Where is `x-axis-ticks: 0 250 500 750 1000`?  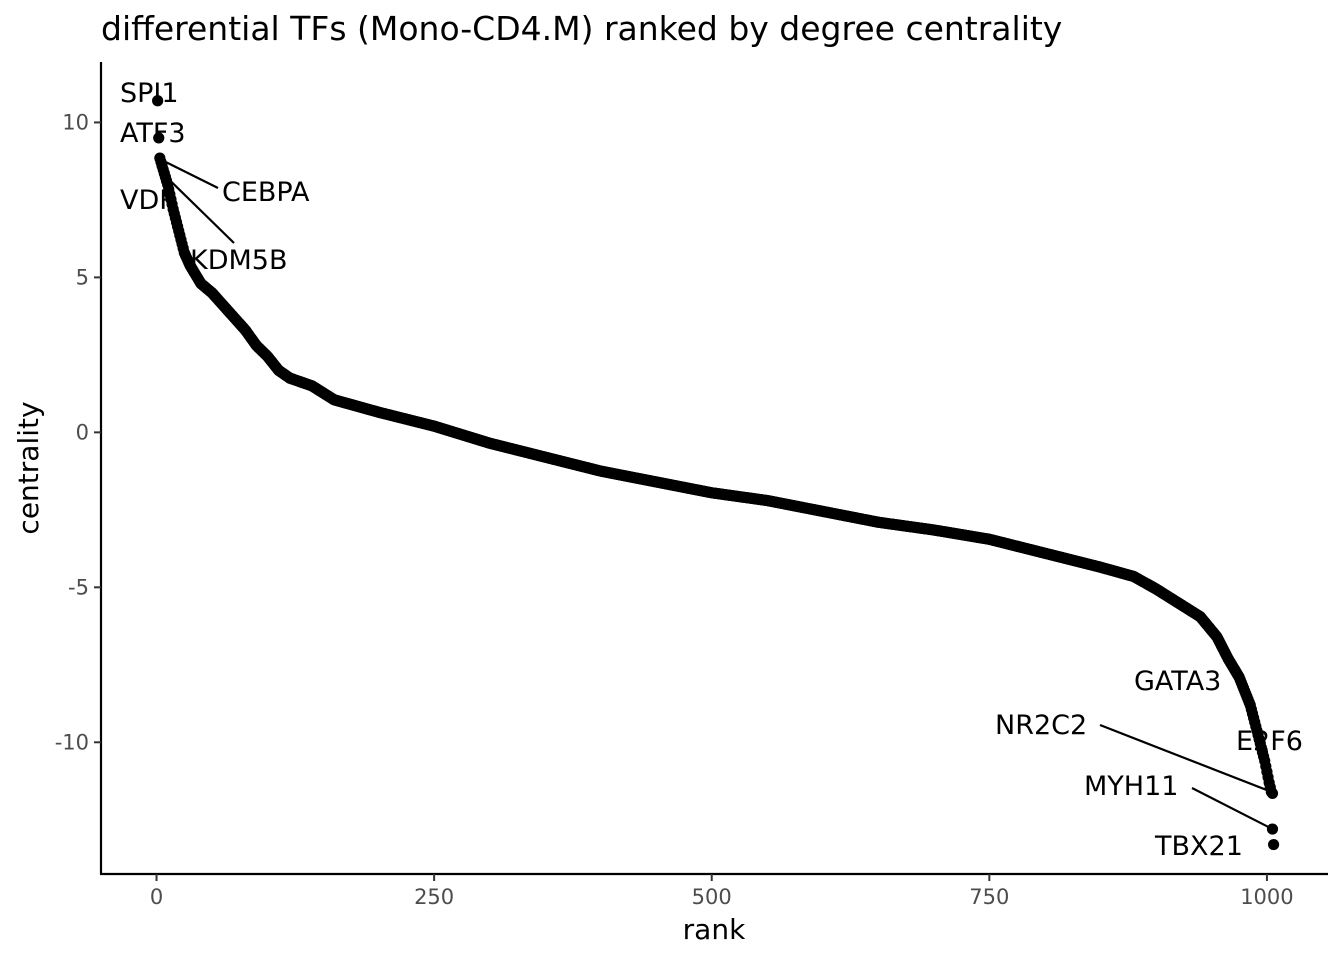
x-axis-ticks: 0 250 500 750 1000 is located at coordinates (722, 891).